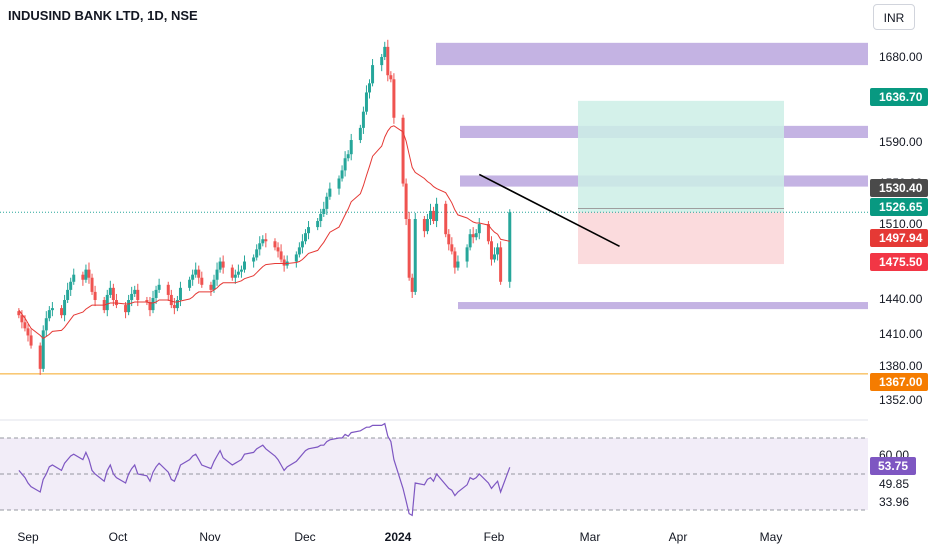  I want to click on price-tick: 1380.00, so click(901, 366).